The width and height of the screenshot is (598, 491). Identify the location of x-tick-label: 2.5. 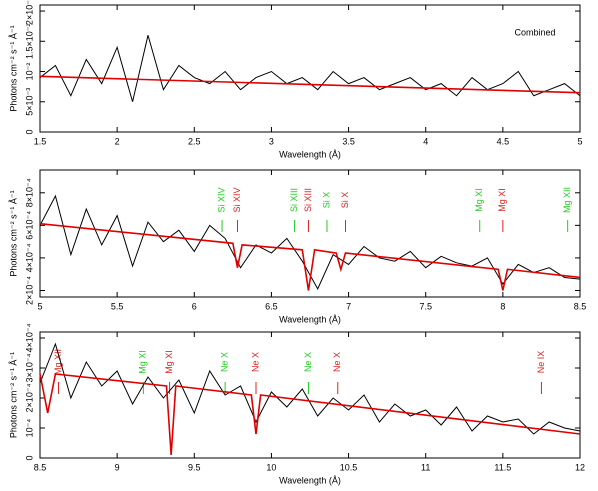
(194, 141).